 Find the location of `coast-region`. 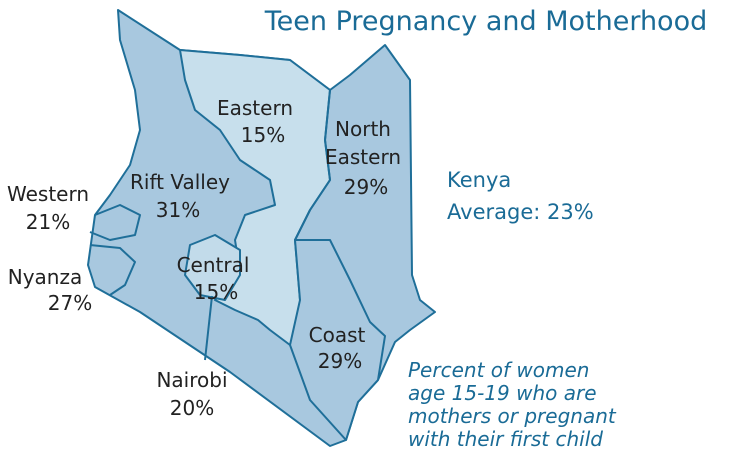

coast-region is located at coordinates (337, 340).